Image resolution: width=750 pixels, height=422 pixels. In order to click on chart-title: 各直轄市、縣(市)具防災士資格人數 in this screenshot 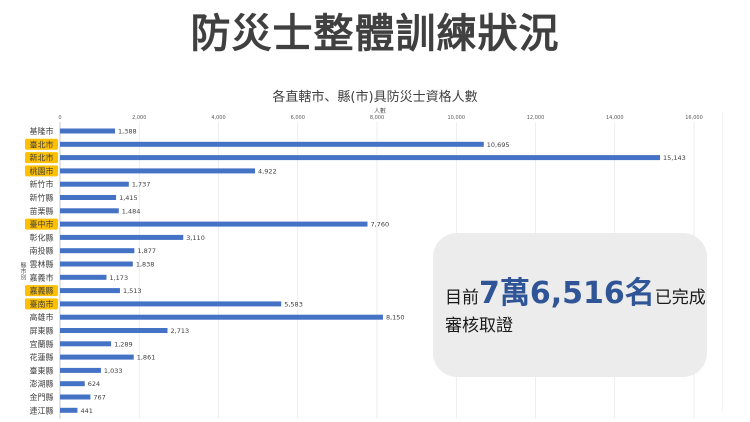, I will do `click(375, 97)`.